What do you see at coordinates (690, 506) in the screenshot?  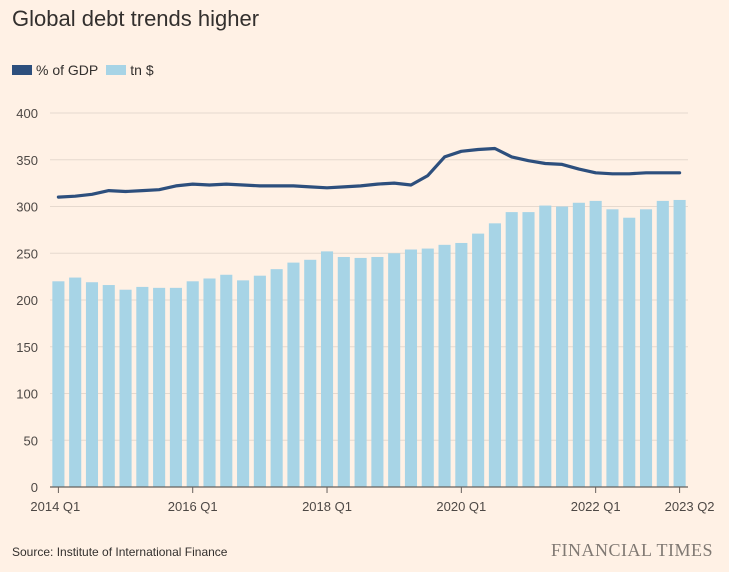 I see `x-tick-label: 2023 Q2` at bounding box center [690, 506].